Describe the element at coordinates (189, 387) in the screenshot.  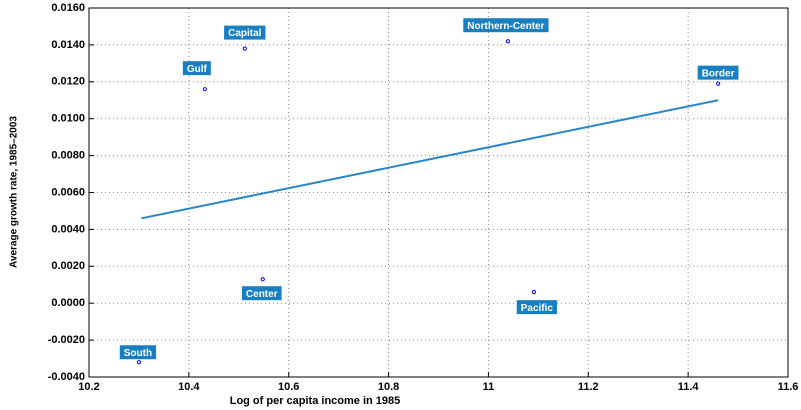
I see `x-tick-label: 10.4` at that location.